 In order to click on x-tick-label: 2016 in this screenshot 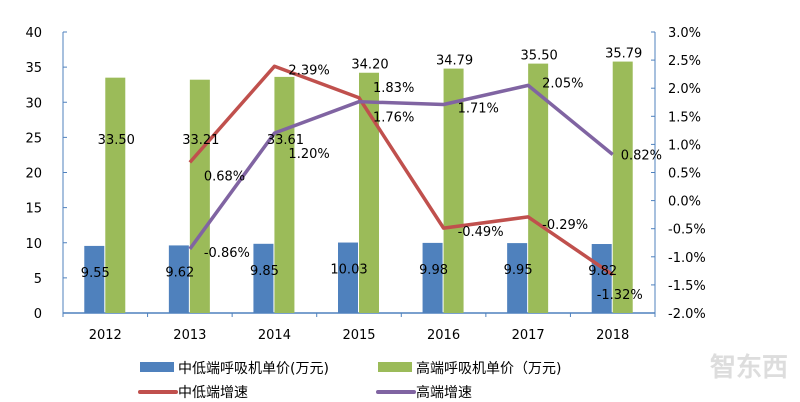, I will do `click(443, 335)`.